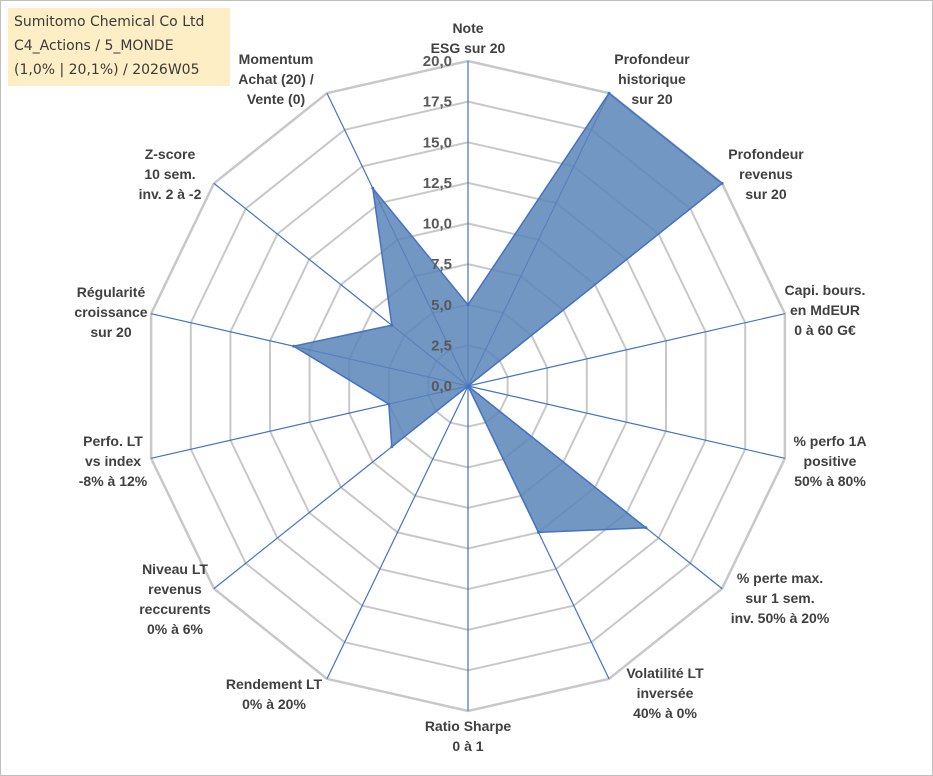 The height and width of the screenshot is (776, 933). I want to click on axis-label: Régularité croissance sur 20, so click(110, 312).